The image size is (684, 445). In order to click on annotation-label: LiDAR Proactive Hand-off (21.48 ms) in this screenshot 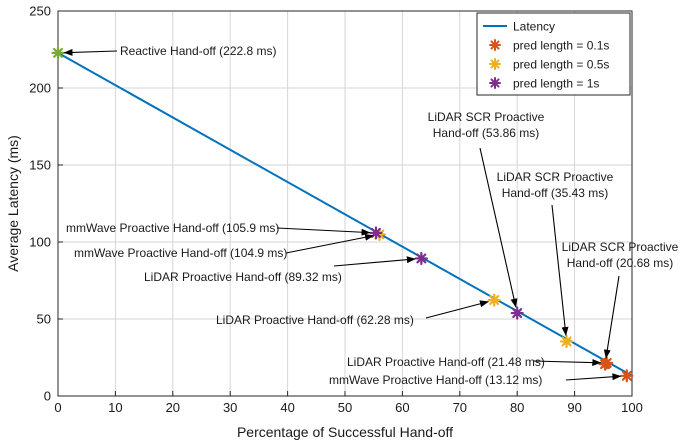, I will do `click(446, 362)`.